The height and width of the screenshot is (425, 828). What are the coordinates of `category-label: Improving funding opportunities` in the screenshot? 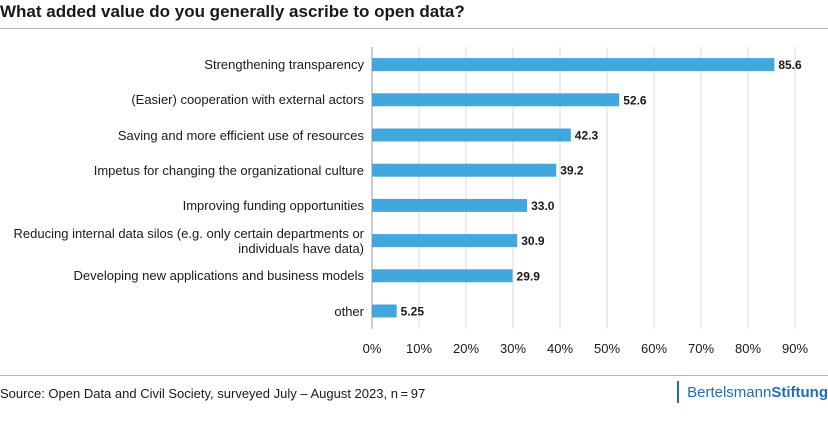 It's located at (273, 205).